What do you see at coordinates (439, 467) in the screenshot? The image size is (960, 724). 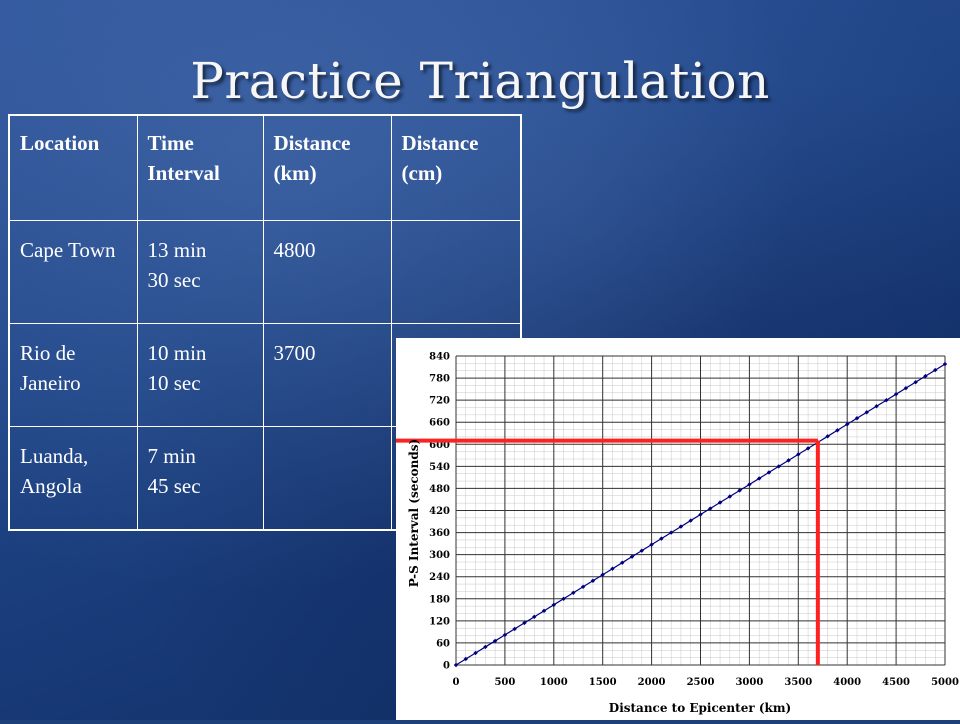 I see `y-tick-label: 540` at bounding box center [439, 467].